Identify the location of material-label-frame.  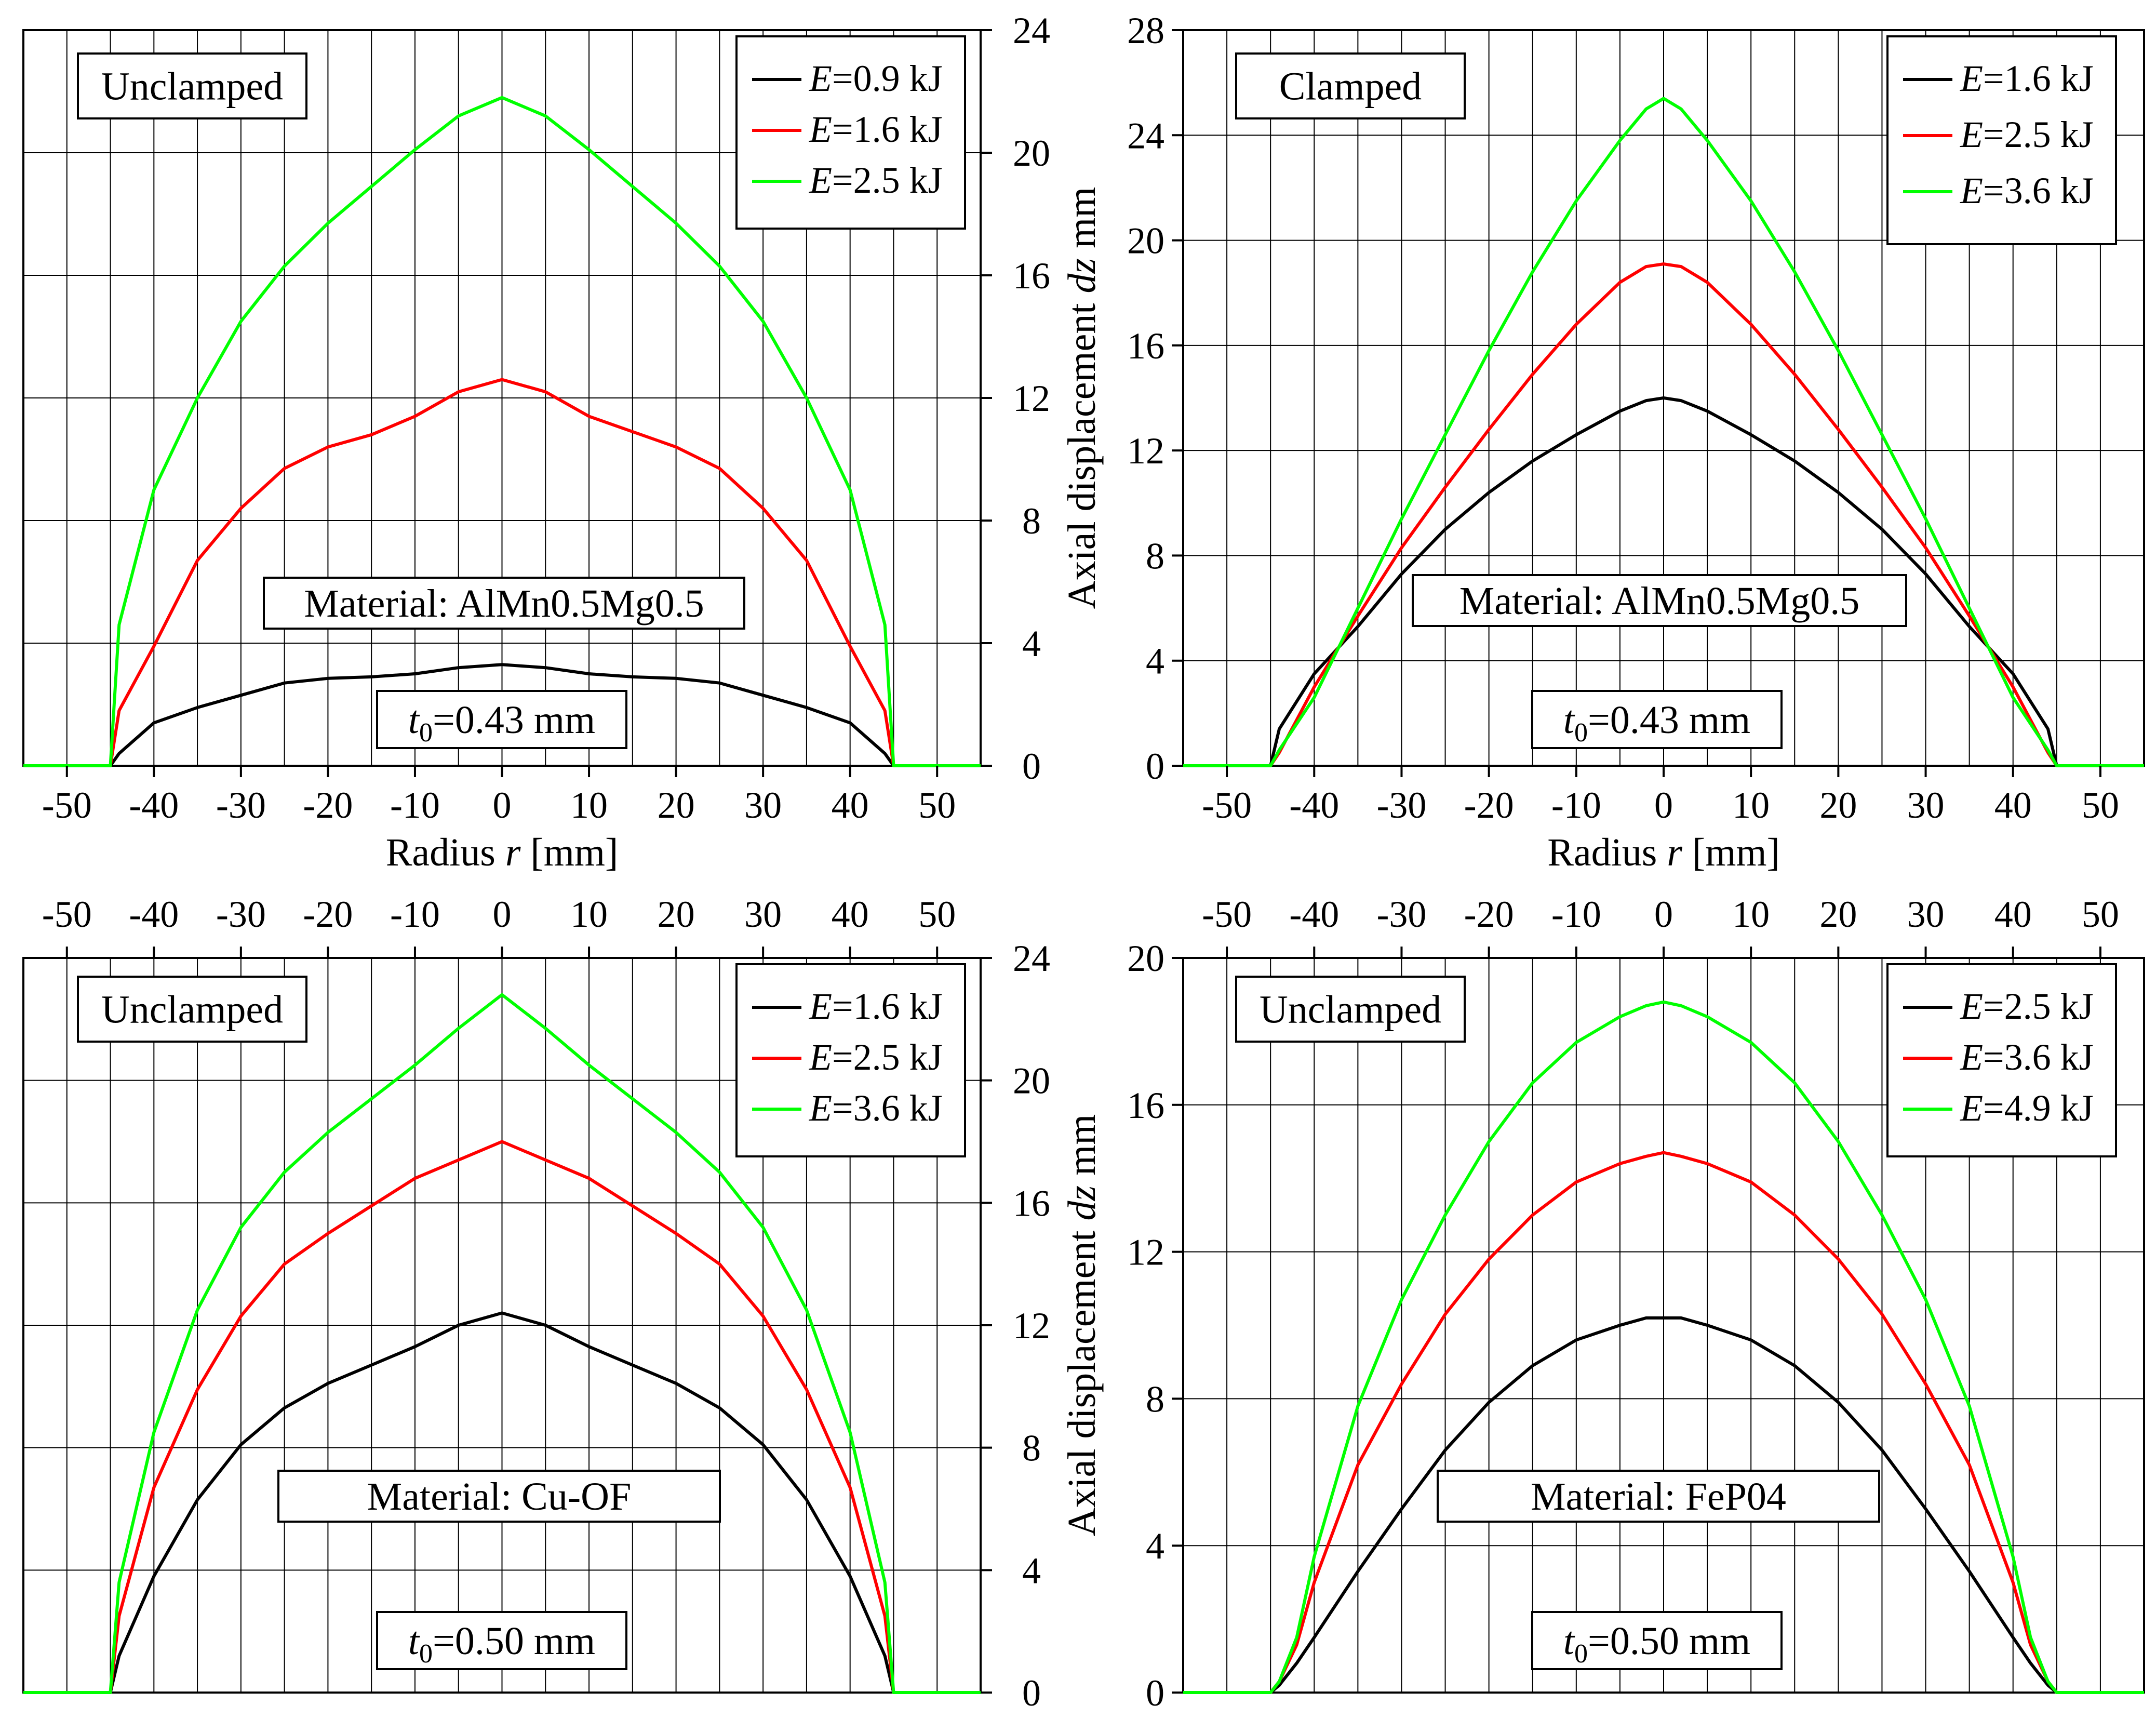
(1658, 1496).